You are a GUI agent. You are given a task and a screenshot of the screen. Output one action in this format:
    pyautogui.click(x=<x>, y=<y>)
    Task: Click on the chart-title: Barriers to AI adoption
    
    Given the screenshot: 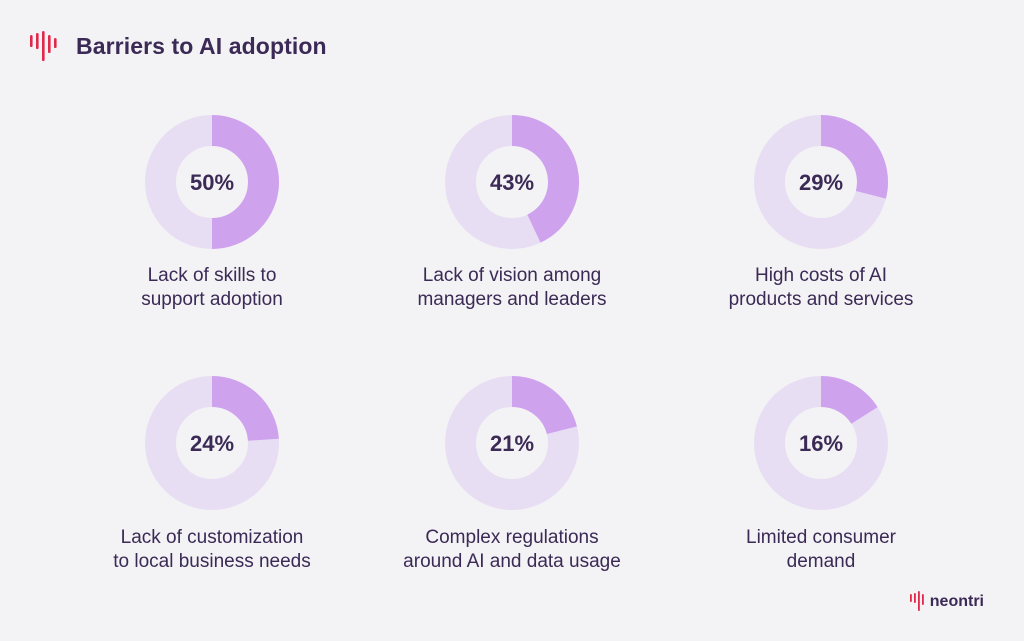 What is the action you would take?
    pyautogui.click(x=201, y=45)
    